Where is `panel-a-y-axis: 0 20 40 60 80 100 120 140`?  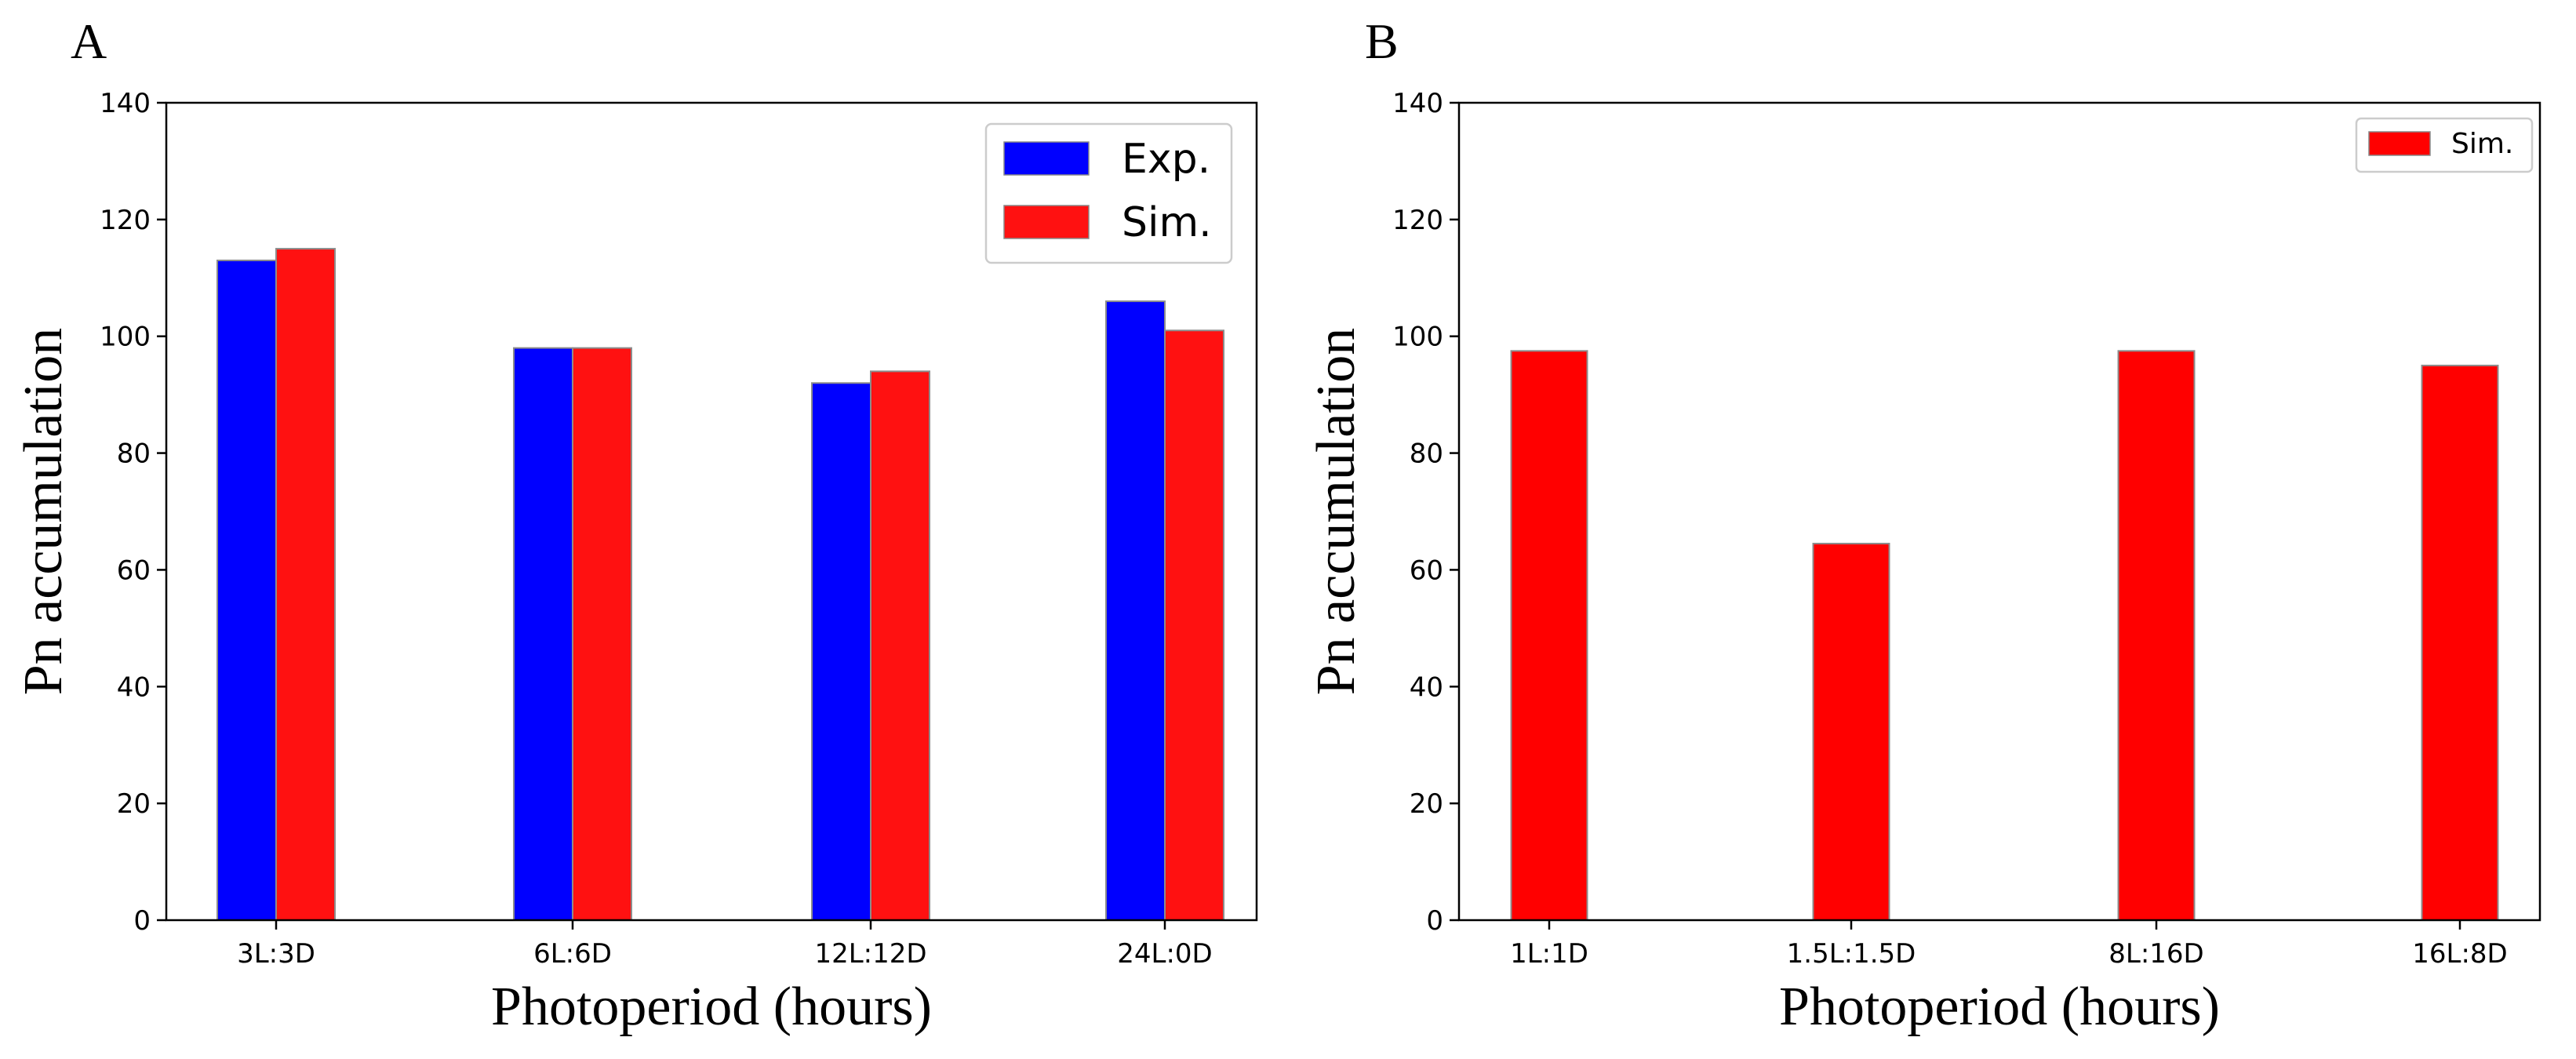 panel-a-y-axis: 0 20 40 60 80 100 120 140 is located at coordinates (133, 512).